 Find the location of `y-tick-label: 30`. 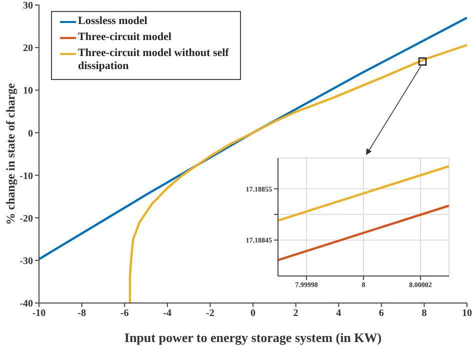

y-tick-label: 30 is located at coordinates (28, 6).